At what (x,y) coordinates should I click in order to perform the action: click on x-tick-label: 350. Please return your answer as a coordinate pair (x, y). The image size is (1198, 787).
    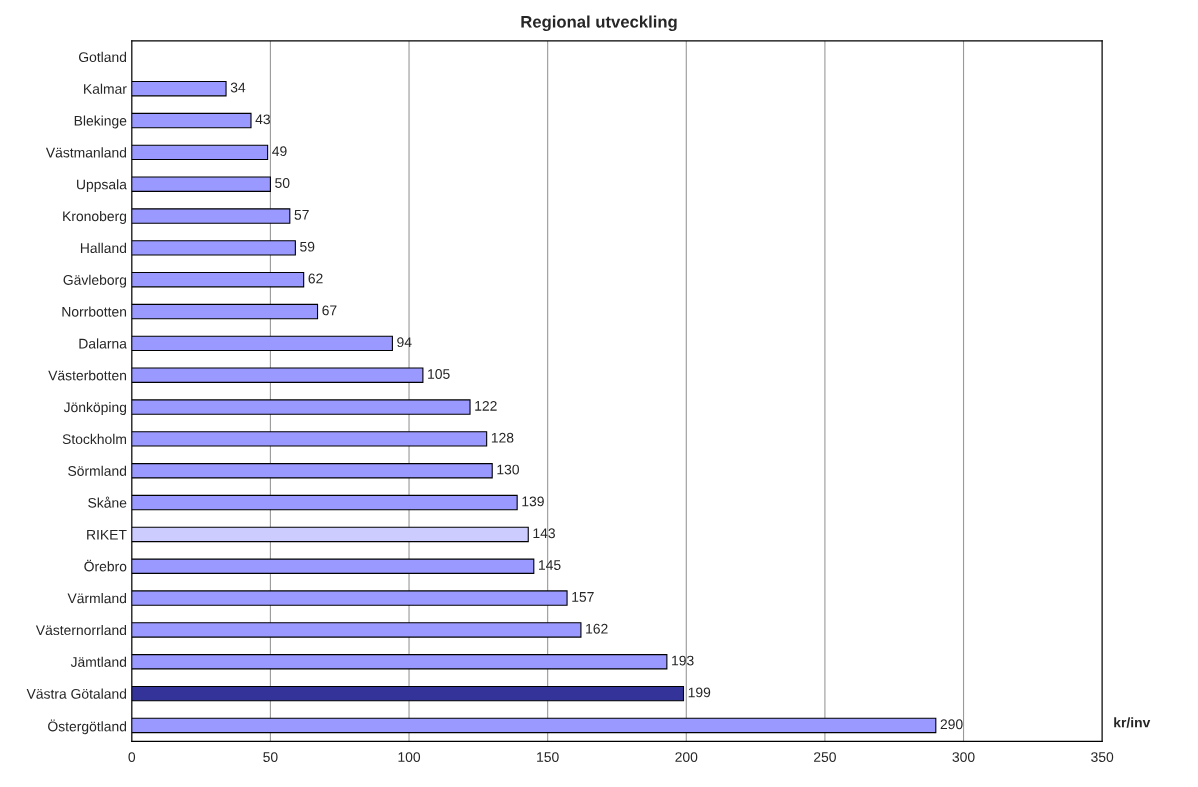
    Looking at the image, I should click on (1102, 757).